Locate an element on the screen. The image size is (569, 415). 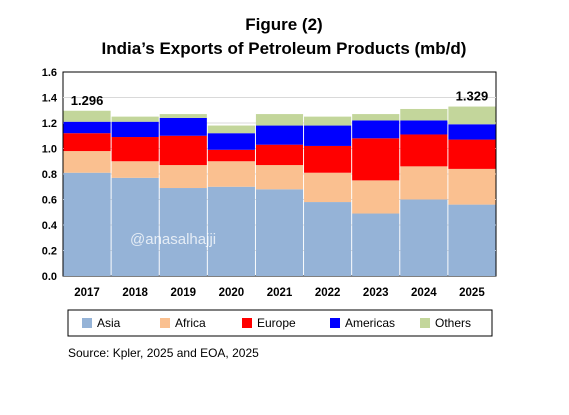
bar-segment-africa-2017 is located at coordinates (87, 162).